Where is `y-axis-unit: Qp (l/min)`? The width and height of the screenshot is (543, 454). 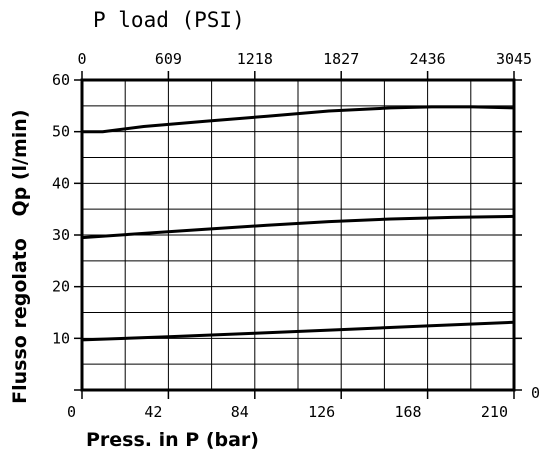
y-axis-unit: Qp (l/min) is located at coordinates (20, 162).